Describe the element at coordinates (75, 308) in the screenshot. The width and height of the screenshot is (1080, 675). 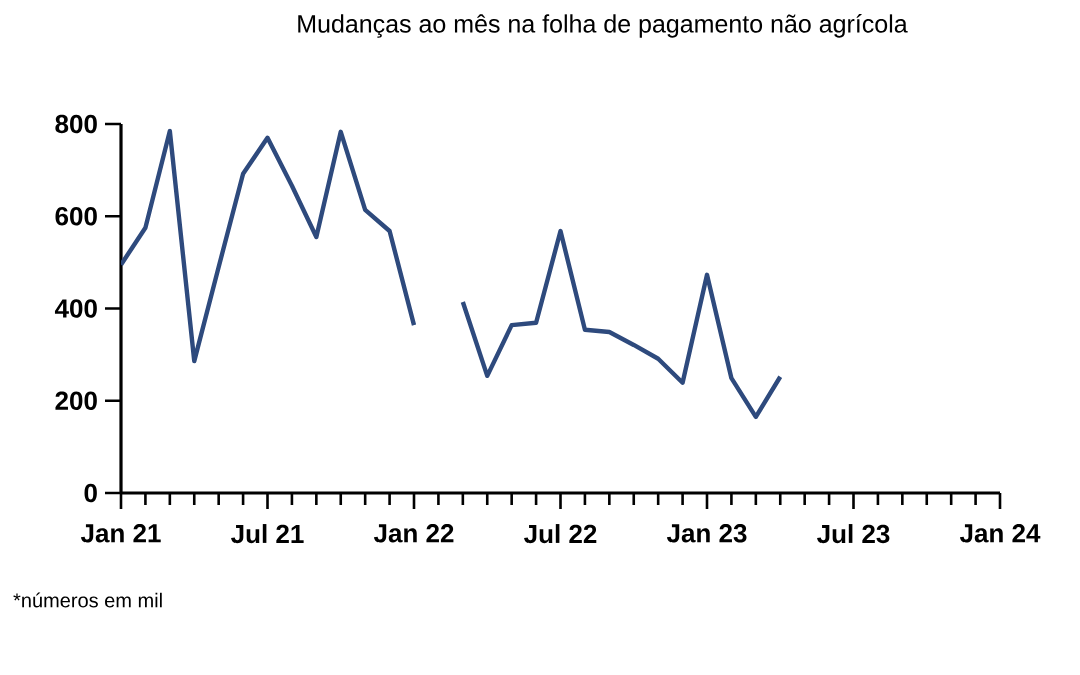
I see `y-tick-label: 400` at that location.